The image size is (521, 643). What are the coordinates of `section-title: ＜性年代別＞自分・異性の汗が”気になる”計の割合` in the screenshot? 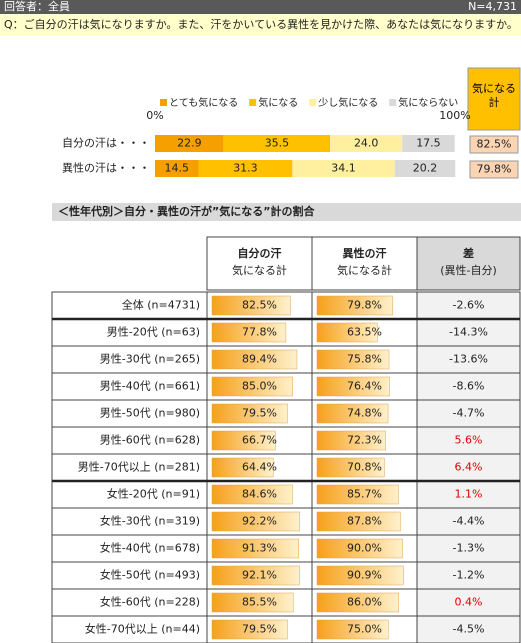 It's located at (186, 211).